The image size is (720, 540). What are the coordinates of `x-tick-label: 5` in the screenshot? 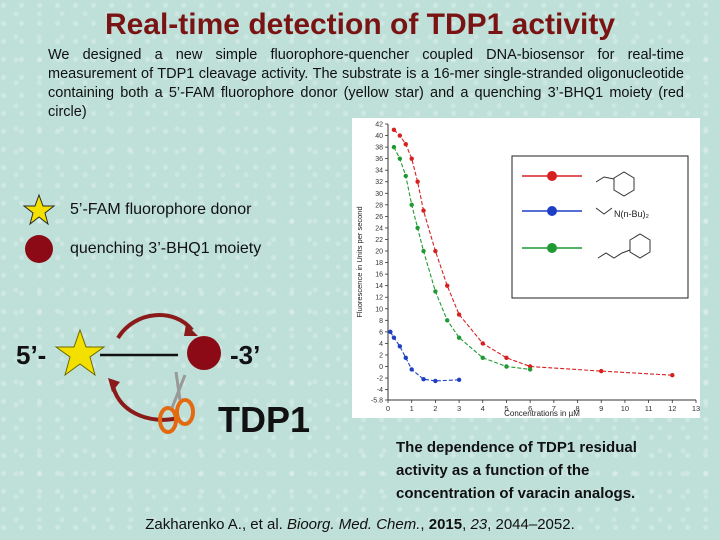 It's located at (506, 408).